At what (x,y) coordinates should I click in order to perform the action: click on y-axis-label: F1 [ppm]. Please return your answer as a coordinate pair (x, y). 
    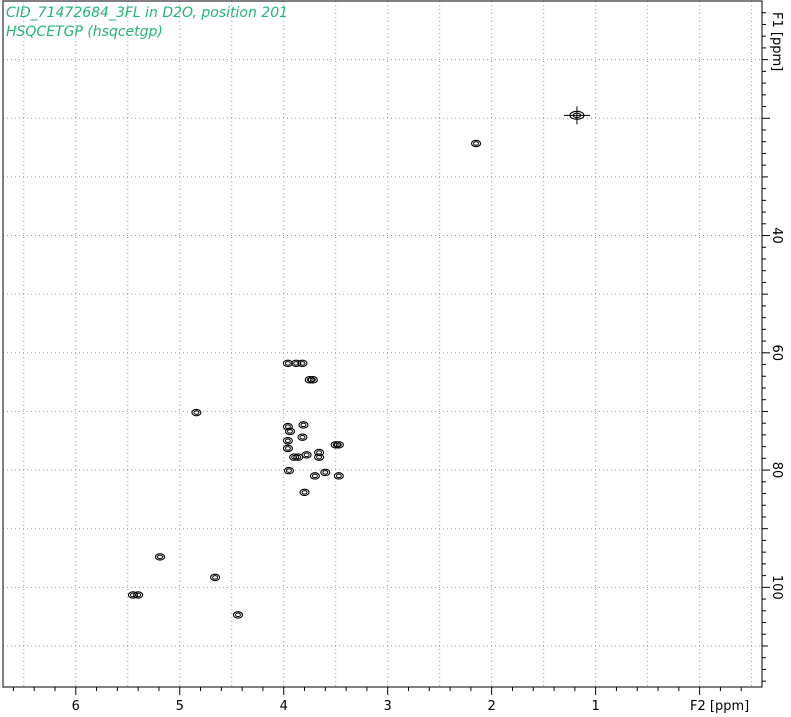
    Looking at the image, I should click on (776, 41).